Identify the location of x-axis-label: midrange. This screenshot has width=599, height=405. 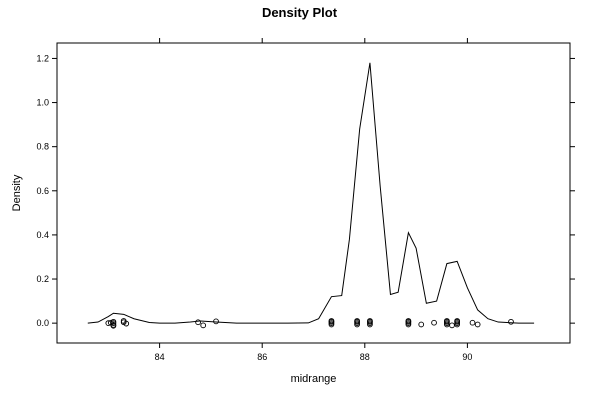
(314, 379).